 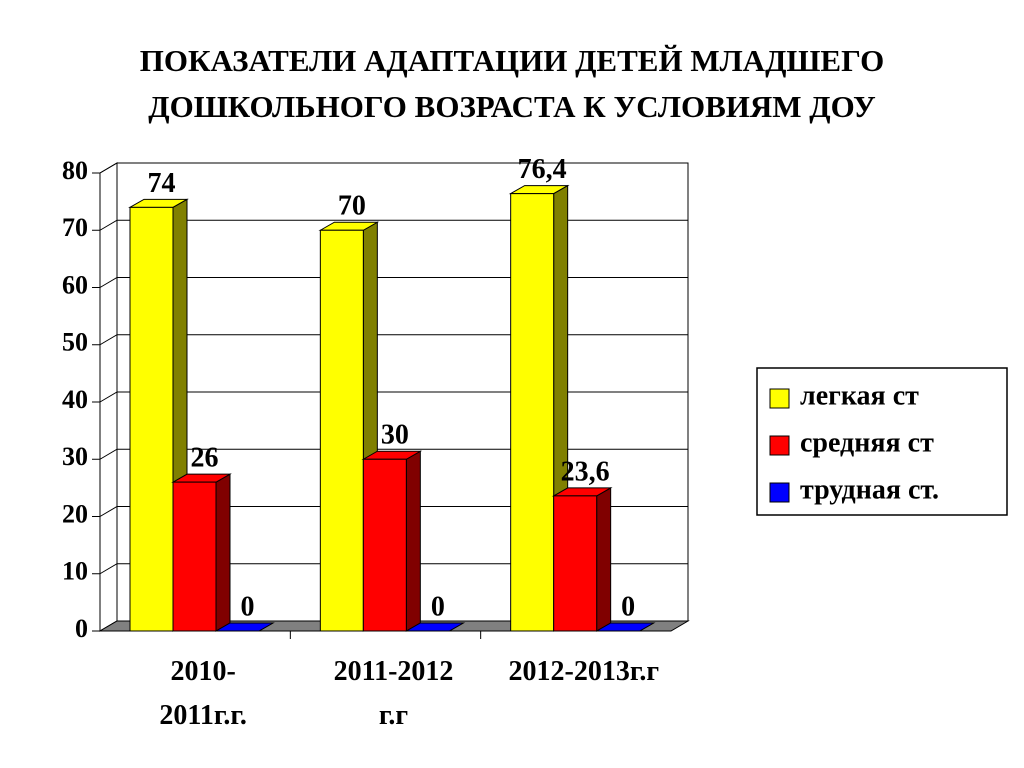 I want to click on y-tick-label: 60, so click(x=75, y=284).